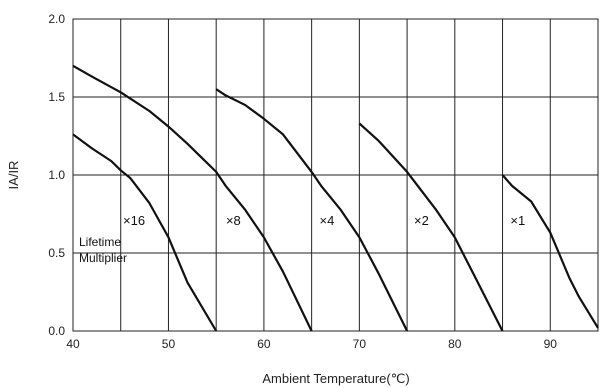 The width and height of the screenshot is (601, 388). Describe the element at coordinates (233, 220) in the screenshot. I see `curve-label: ×8` at that location.